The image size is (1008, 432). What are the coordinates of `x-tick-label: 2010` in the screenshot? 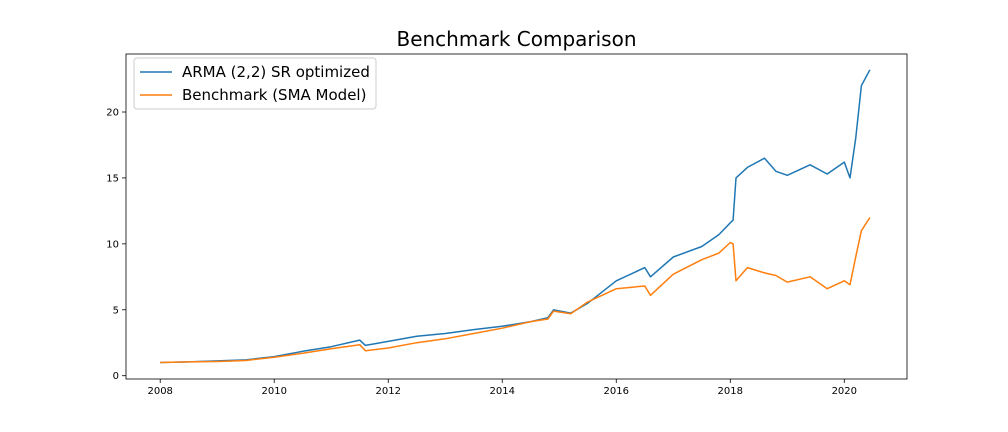 It's located at (273, 391).